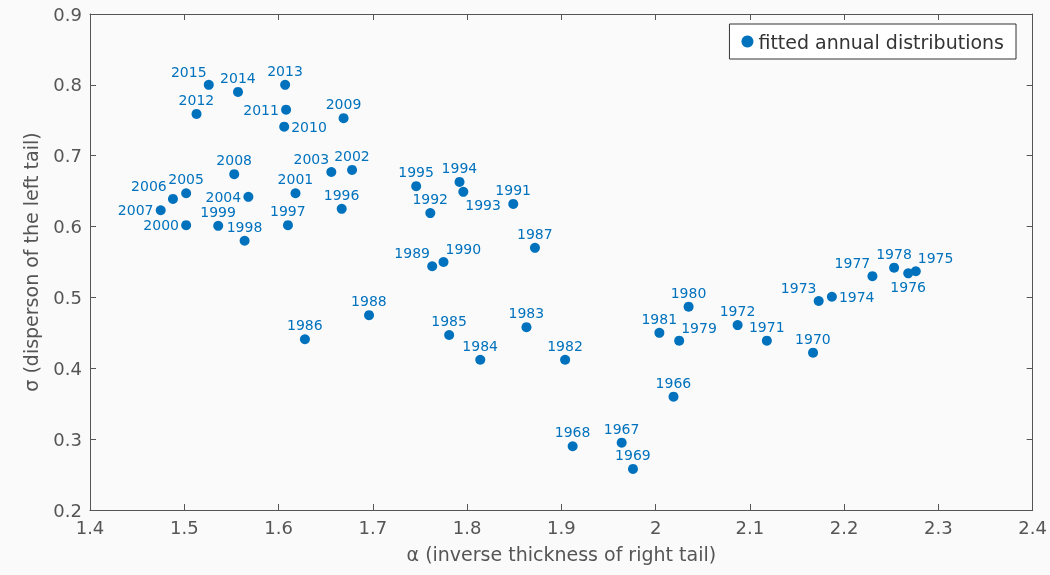  Describe the element at coordinates (513, 189) in the screenshot. I see `annotation: 1991` at that location.